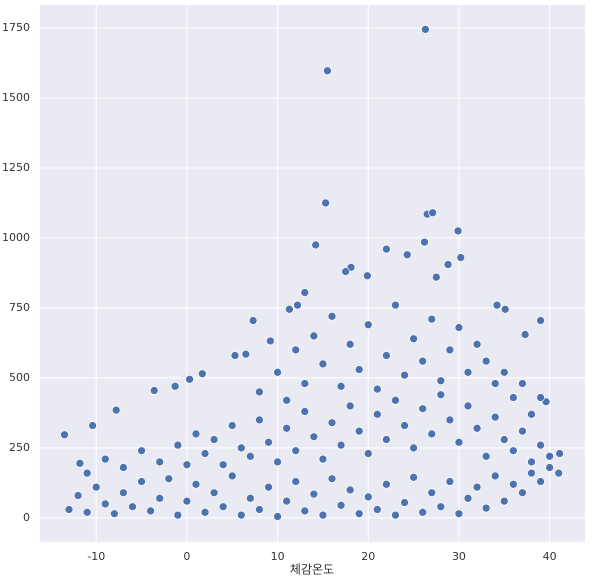  I want to click on y-tick-label: 1500, so click(16, 97).